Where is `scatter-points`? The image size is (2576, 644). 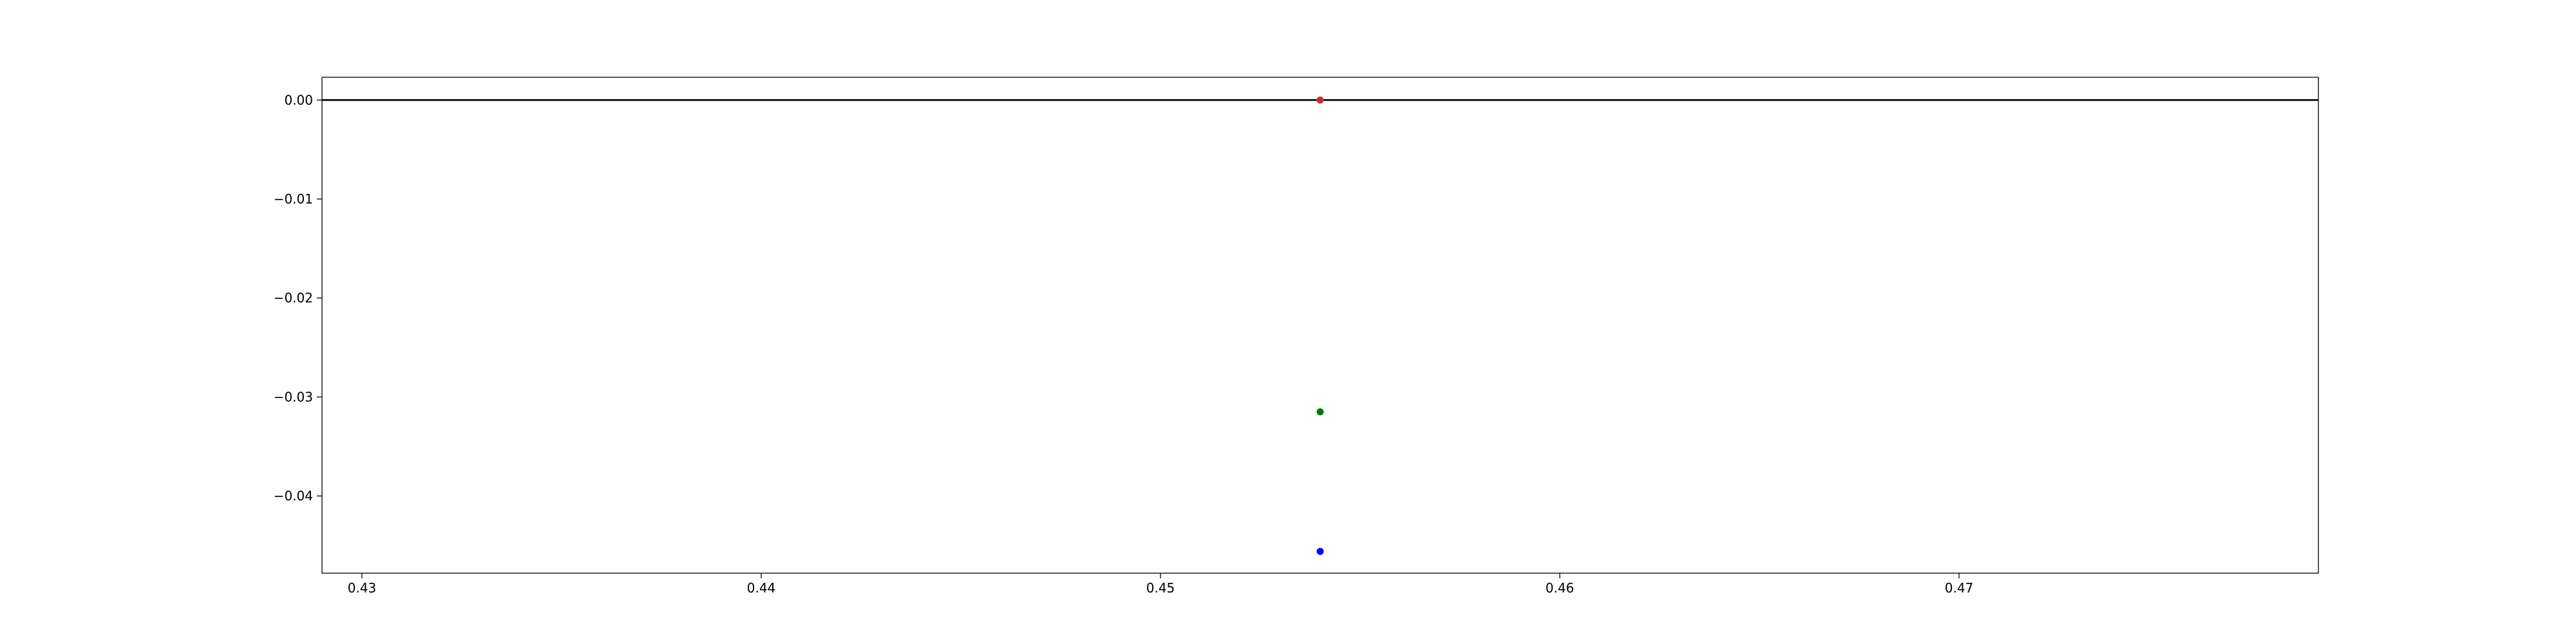 scatter-points is located at coordinates (1320, 326).